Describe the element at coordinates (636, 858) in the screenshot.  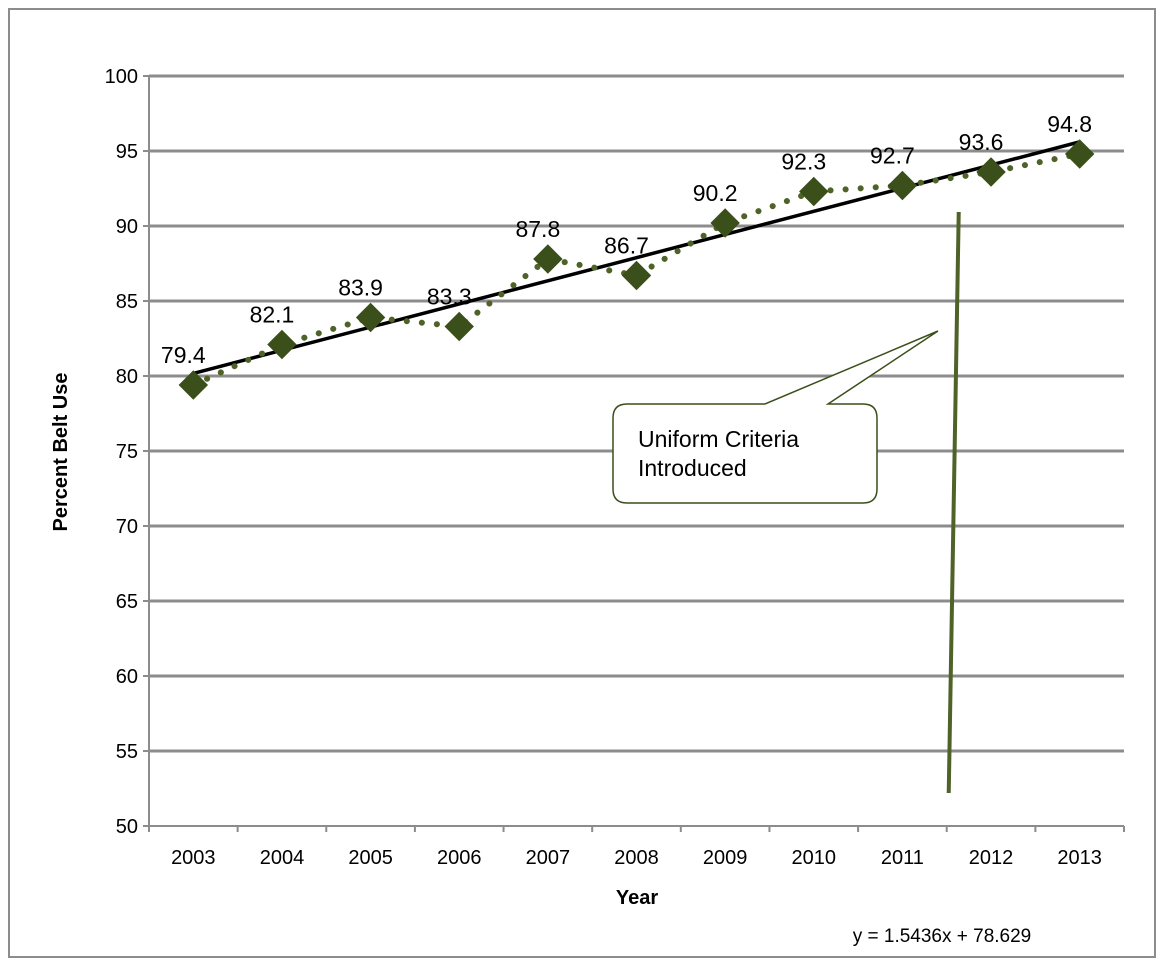
I see `x-tick-label-2008: 2008` at that location.